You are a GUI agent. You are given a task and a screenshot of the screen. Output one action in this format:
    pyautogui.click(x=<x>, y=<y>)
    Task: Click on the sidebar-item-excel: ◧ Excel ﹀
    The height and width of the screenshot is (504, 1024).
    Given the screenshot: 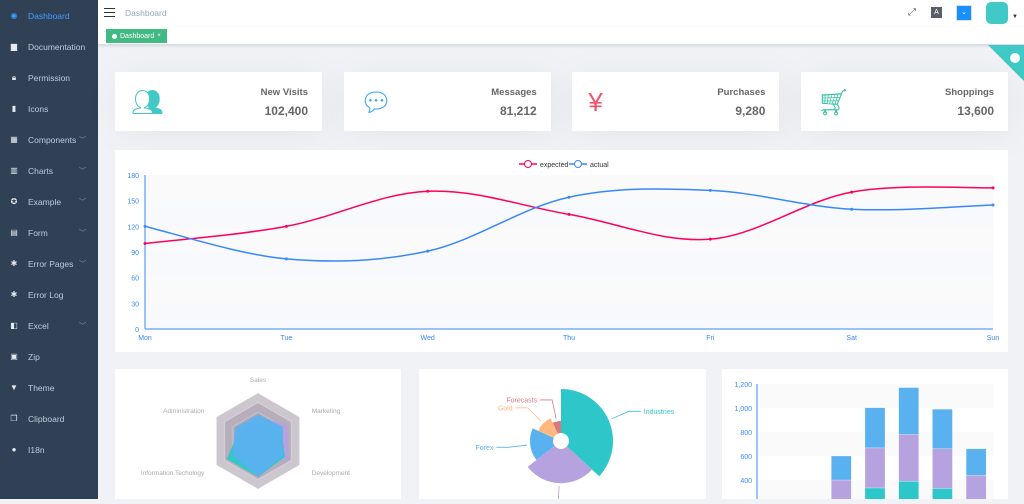 What is the action you would take?
    pyautogui.click(x=49, y=325)
    